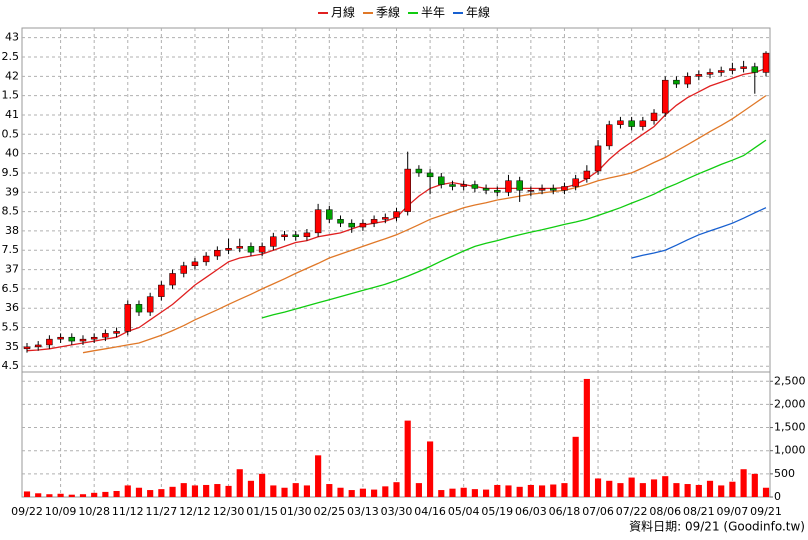  I want to click on y-tick-label: 2.5, so click(11, 56).